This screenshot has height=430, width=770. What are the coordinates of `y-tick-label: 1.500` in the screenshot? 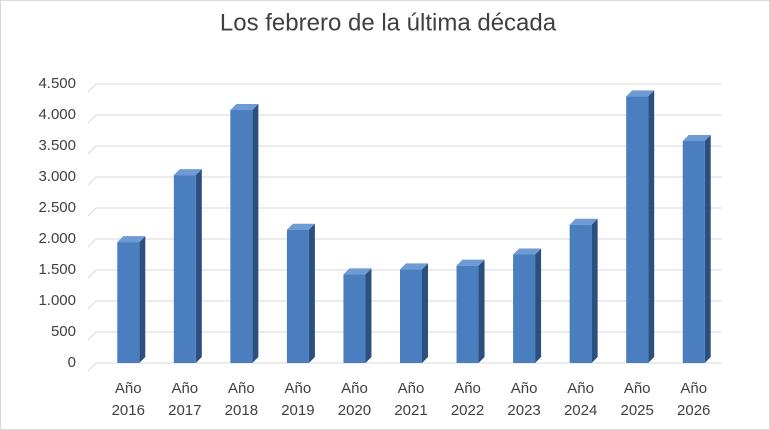 It's located at (57, 269).